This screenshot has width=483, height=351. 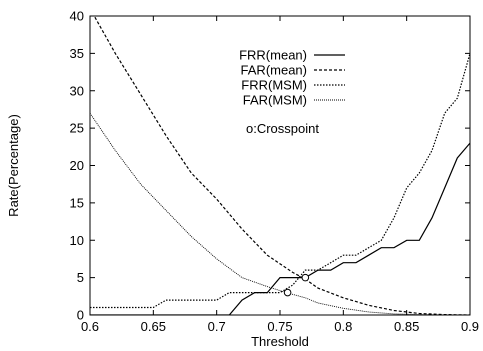 I want to click on y-tick-label: 30, so click(x=77, y=90).